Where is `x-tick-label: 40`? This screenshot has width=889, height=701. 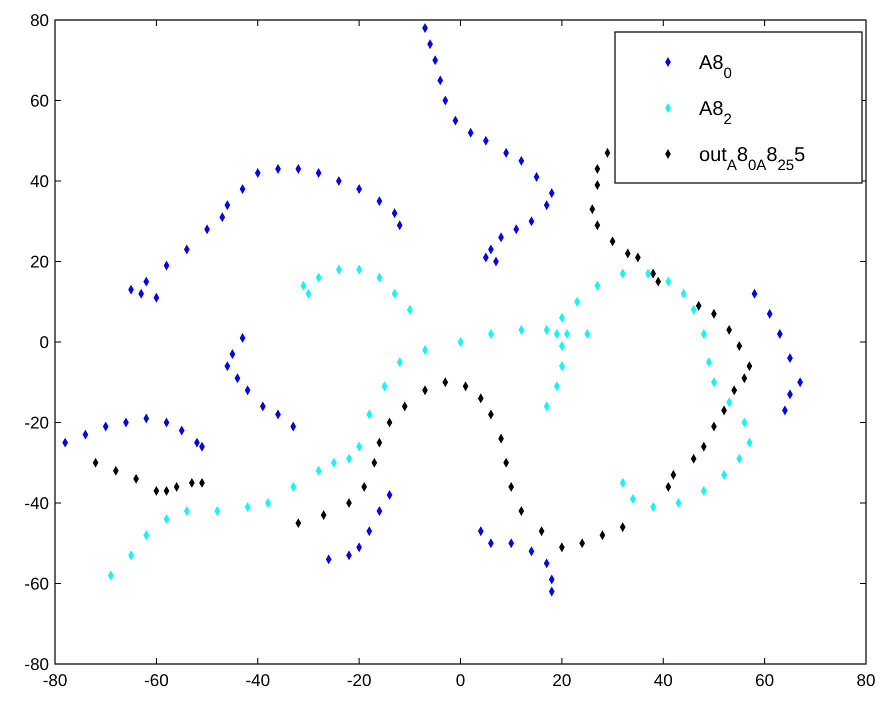 x-tick-label: 40 is located at coordinates (663, 680).